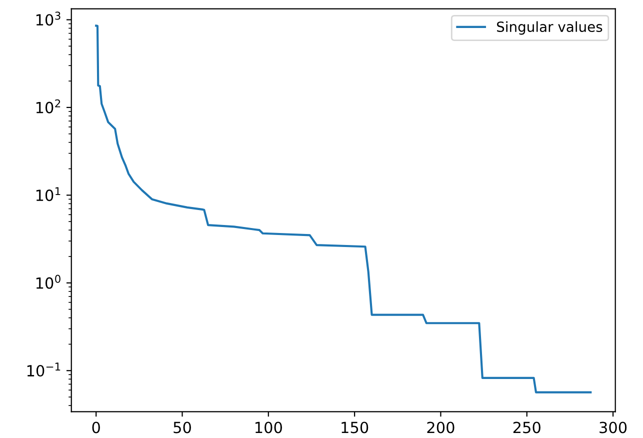 This screenshot has height=438, width=643. I want to click on legend-label: Singular values, so click(549, 28).